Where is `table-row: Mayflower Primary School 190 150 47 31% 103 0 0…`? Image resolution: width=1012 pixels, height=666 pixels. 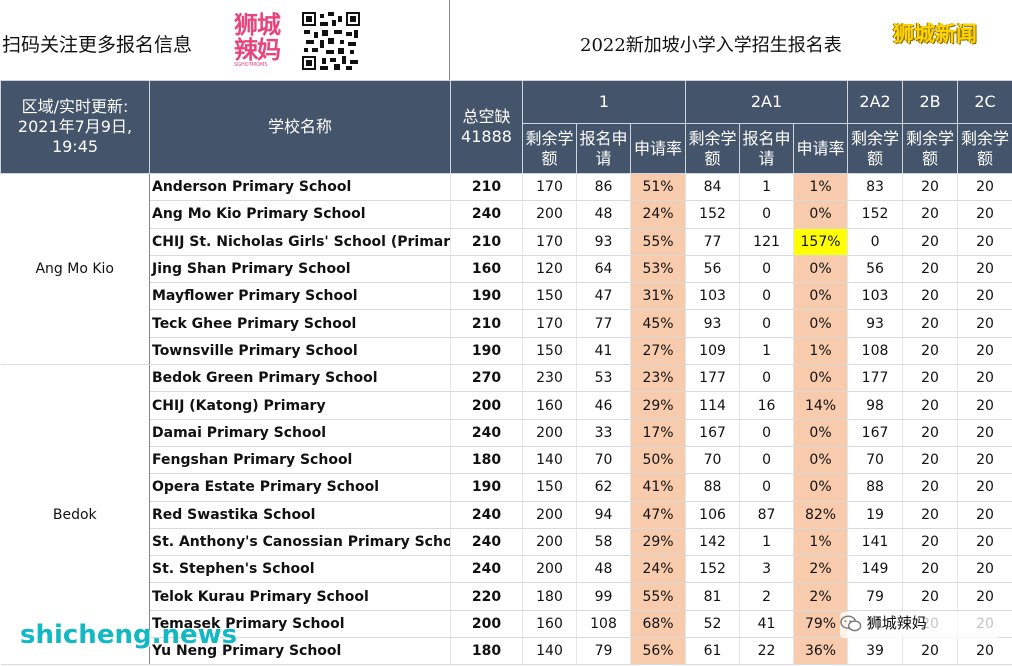
table-row: Mayflower Primary School 190 150 47 31% 103 0 0… is located at coordinates (506, 296).